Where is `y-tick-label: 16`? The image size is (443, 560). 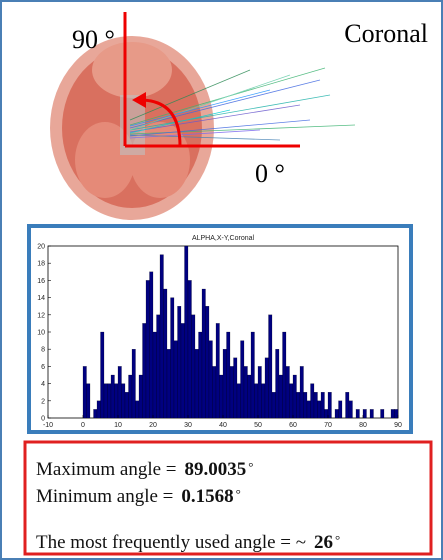
y-tick-label: 16 is located at coordinates (41, 281).